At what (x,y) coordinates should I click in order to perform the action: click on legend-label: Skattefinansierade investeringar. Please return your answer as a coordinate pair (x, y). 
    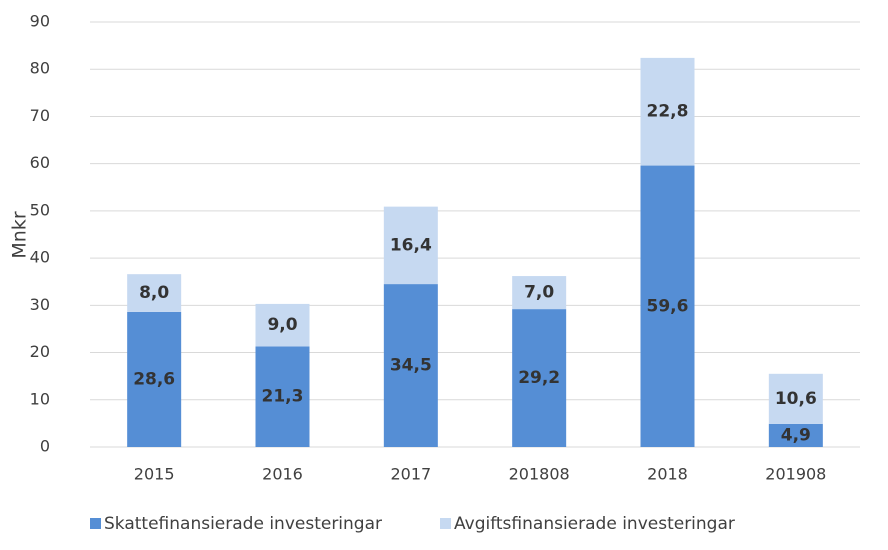
    Looking at the image, I should click on (243, 524).